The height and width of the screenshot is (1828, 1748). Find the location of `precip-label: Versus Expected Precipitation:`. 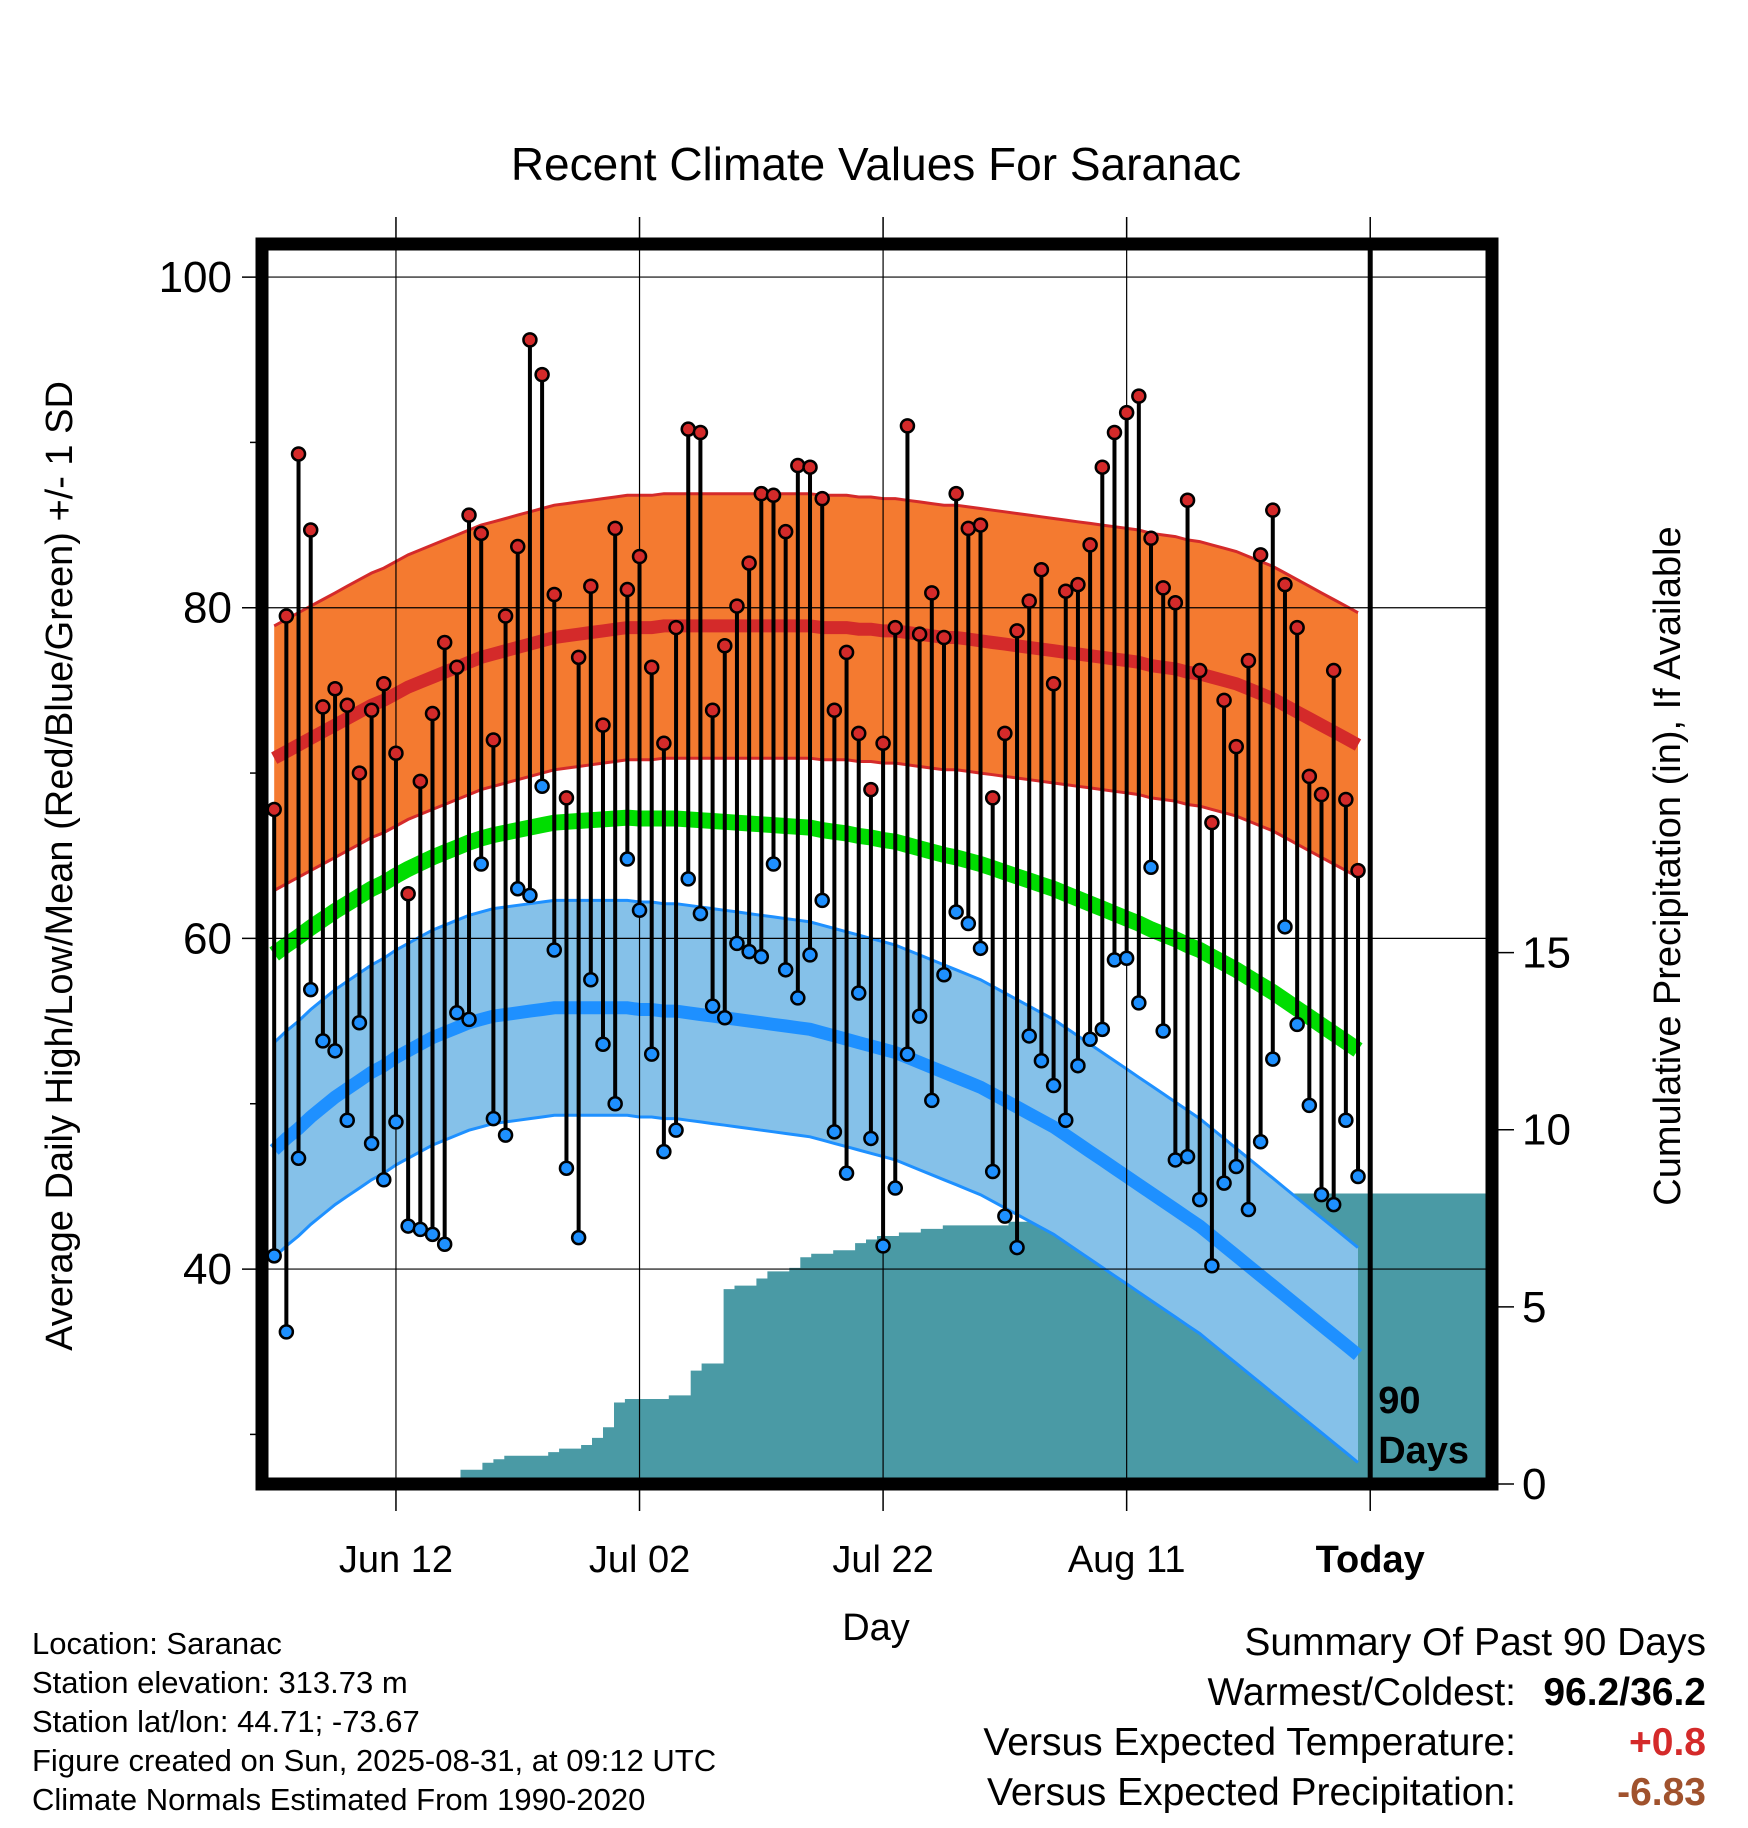

precip-label: Versus Expected Precipitation: is located at coordinates (1251, 1792).